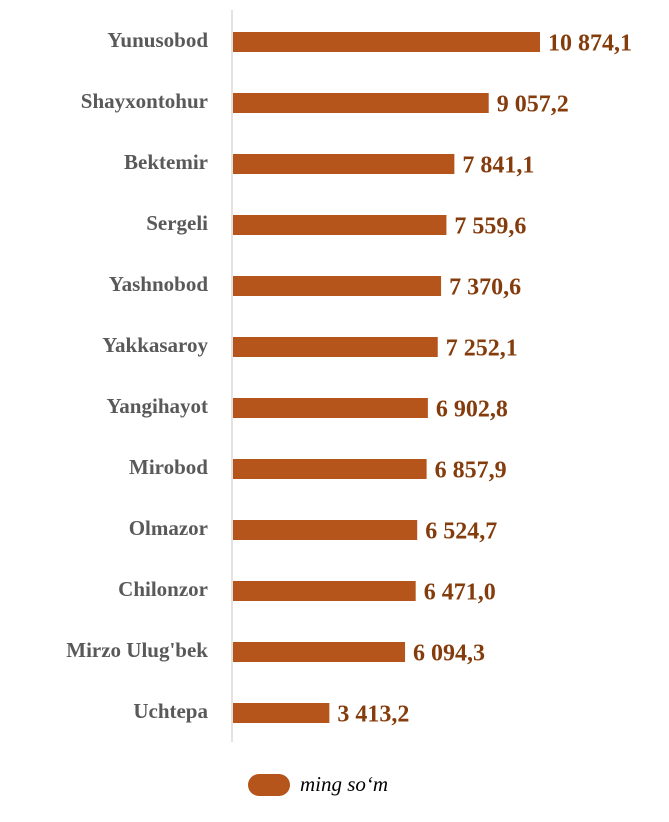 Image resolution: width=669 pixels, height=822 pixels. I want to click on value-label: 10 874,1, so click(590, 44).